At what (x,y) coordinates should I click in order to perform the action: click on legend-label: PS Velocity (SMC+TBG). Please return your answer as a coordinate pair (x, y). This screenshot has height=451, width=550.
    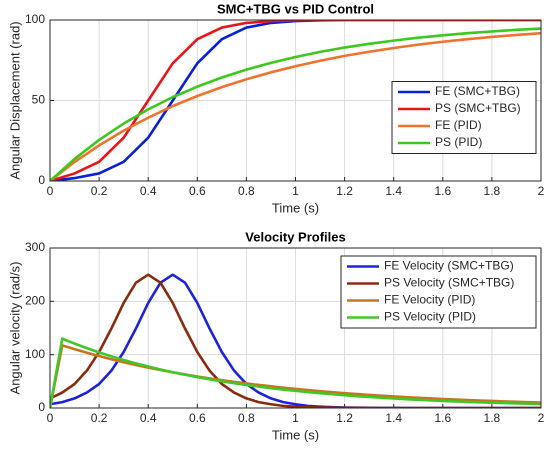
    Looking at the image, I should click on (449, 283).